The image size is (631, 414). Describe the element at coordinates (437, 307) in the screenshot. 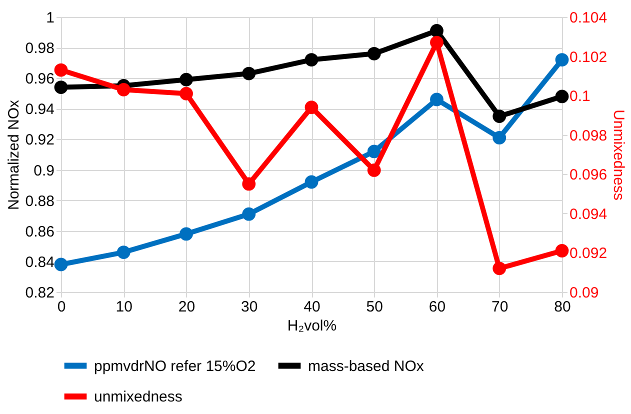

I see `x-tick-label: 60` at that location.